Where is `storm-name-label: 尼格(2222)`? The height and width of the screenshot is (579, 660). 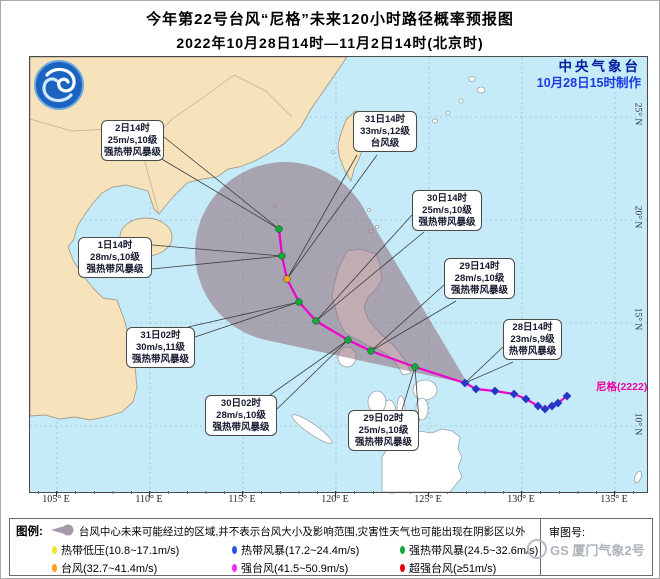
storm-name-label: 尼格(2222) is located at coordinates (622, 387).